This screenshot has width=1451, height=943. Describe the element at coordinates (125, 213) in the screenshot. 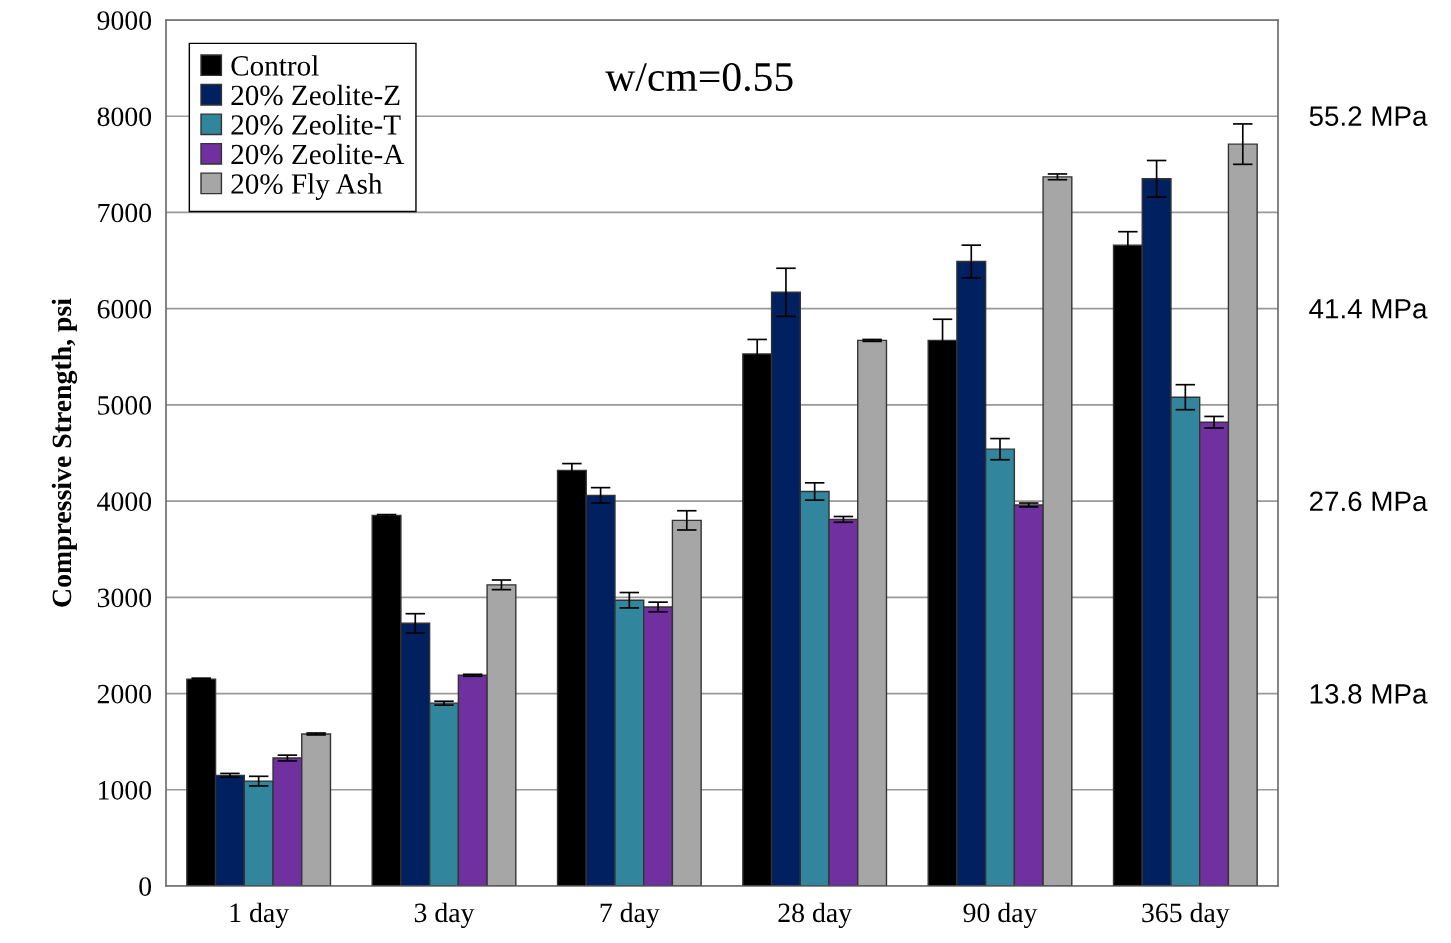

I see `y-tick-label: 7000` at that location.